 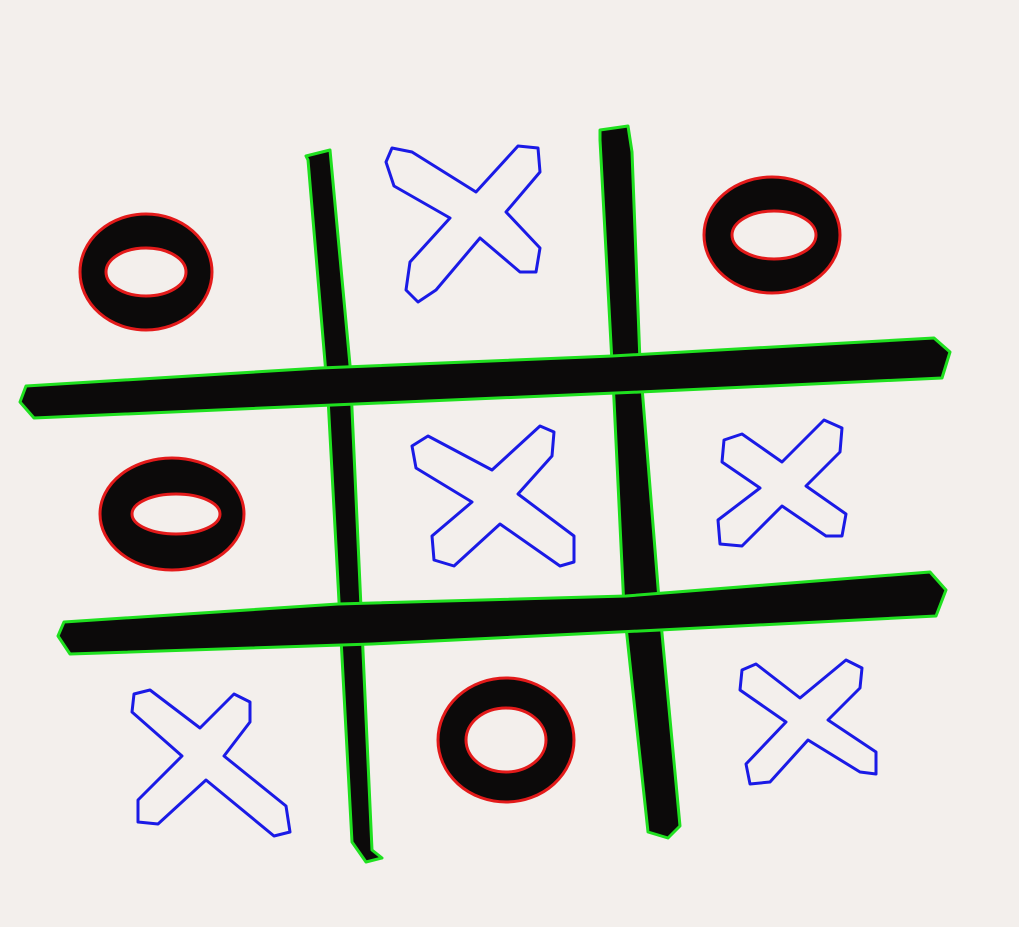 I want to click on grid-line-vertical-left-contour, so click(x=344, y=506).